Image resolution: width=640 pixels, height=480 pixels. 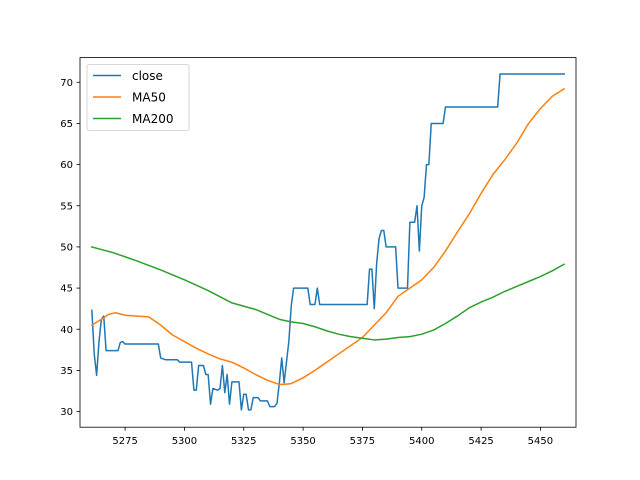 What do you see at coordinates (184, 441) in the screenshot?
I see `x-tick-label: 5300` at bounding box center [184, 441].